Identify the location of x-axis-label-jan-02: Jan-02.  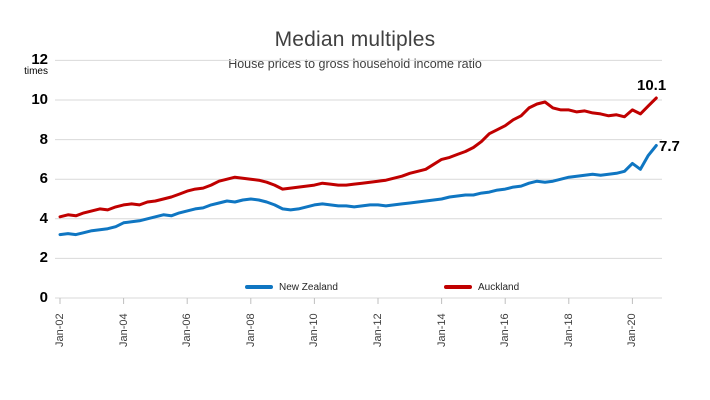
(60, 330).